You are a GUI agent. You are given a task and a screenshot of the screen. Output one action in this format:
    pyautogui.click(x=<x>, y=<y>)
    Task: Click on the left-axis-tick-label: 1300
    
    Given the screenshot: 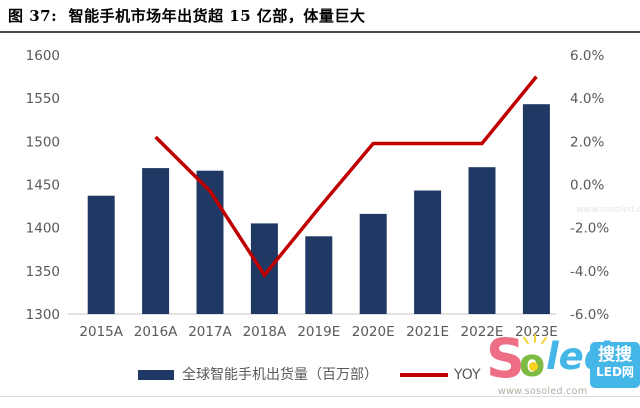 What is the action you would take?
    pyautogui.click(x=43, y=315)
    